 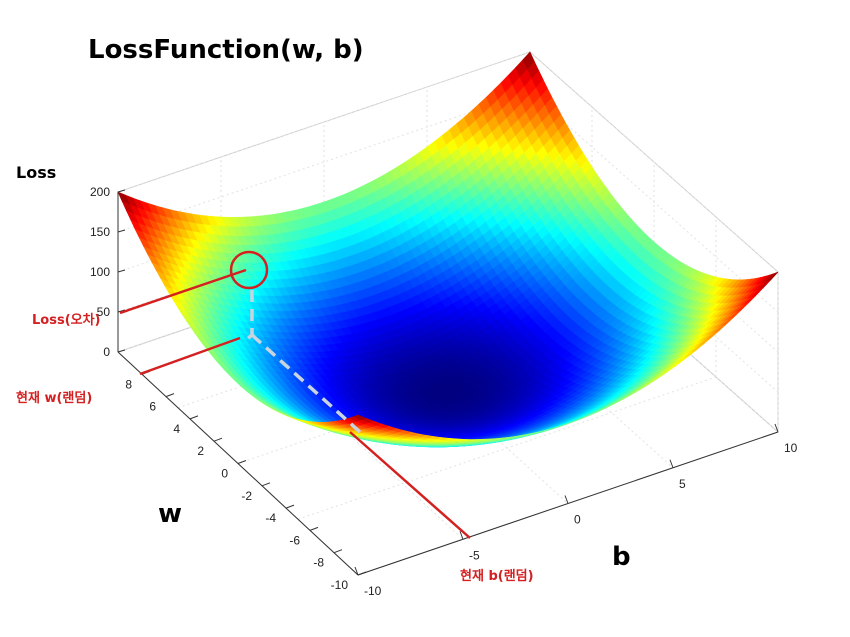 What do you see at coordinates (152, 407) in the screenshot?
I see `w-tick-label: 6` at bounding box center [152, 407].